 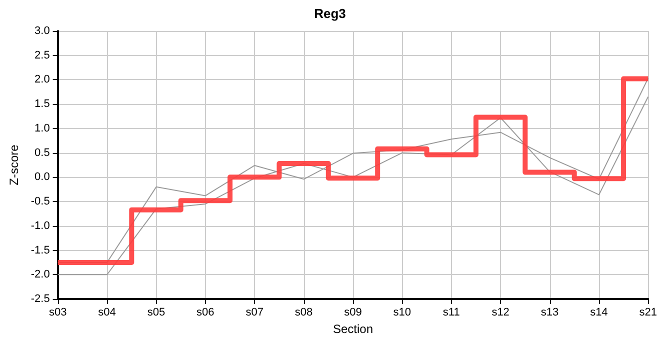 I want to click on y-tick-label: -0.5, so click(x=40, y=202).